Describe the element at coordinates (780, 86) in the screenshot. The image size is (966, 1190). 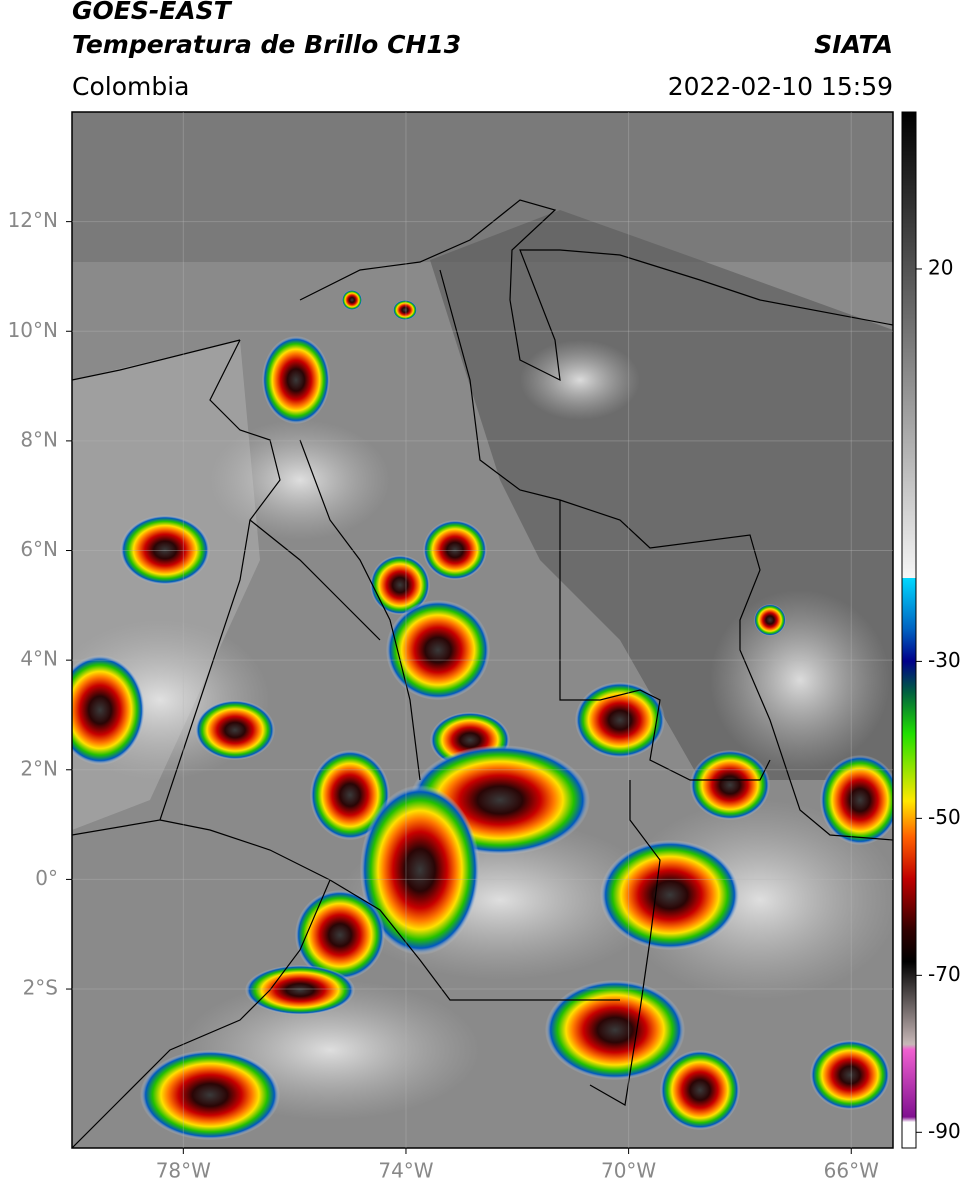
I see `datetime: 2022-02-10 15:59` at that location.